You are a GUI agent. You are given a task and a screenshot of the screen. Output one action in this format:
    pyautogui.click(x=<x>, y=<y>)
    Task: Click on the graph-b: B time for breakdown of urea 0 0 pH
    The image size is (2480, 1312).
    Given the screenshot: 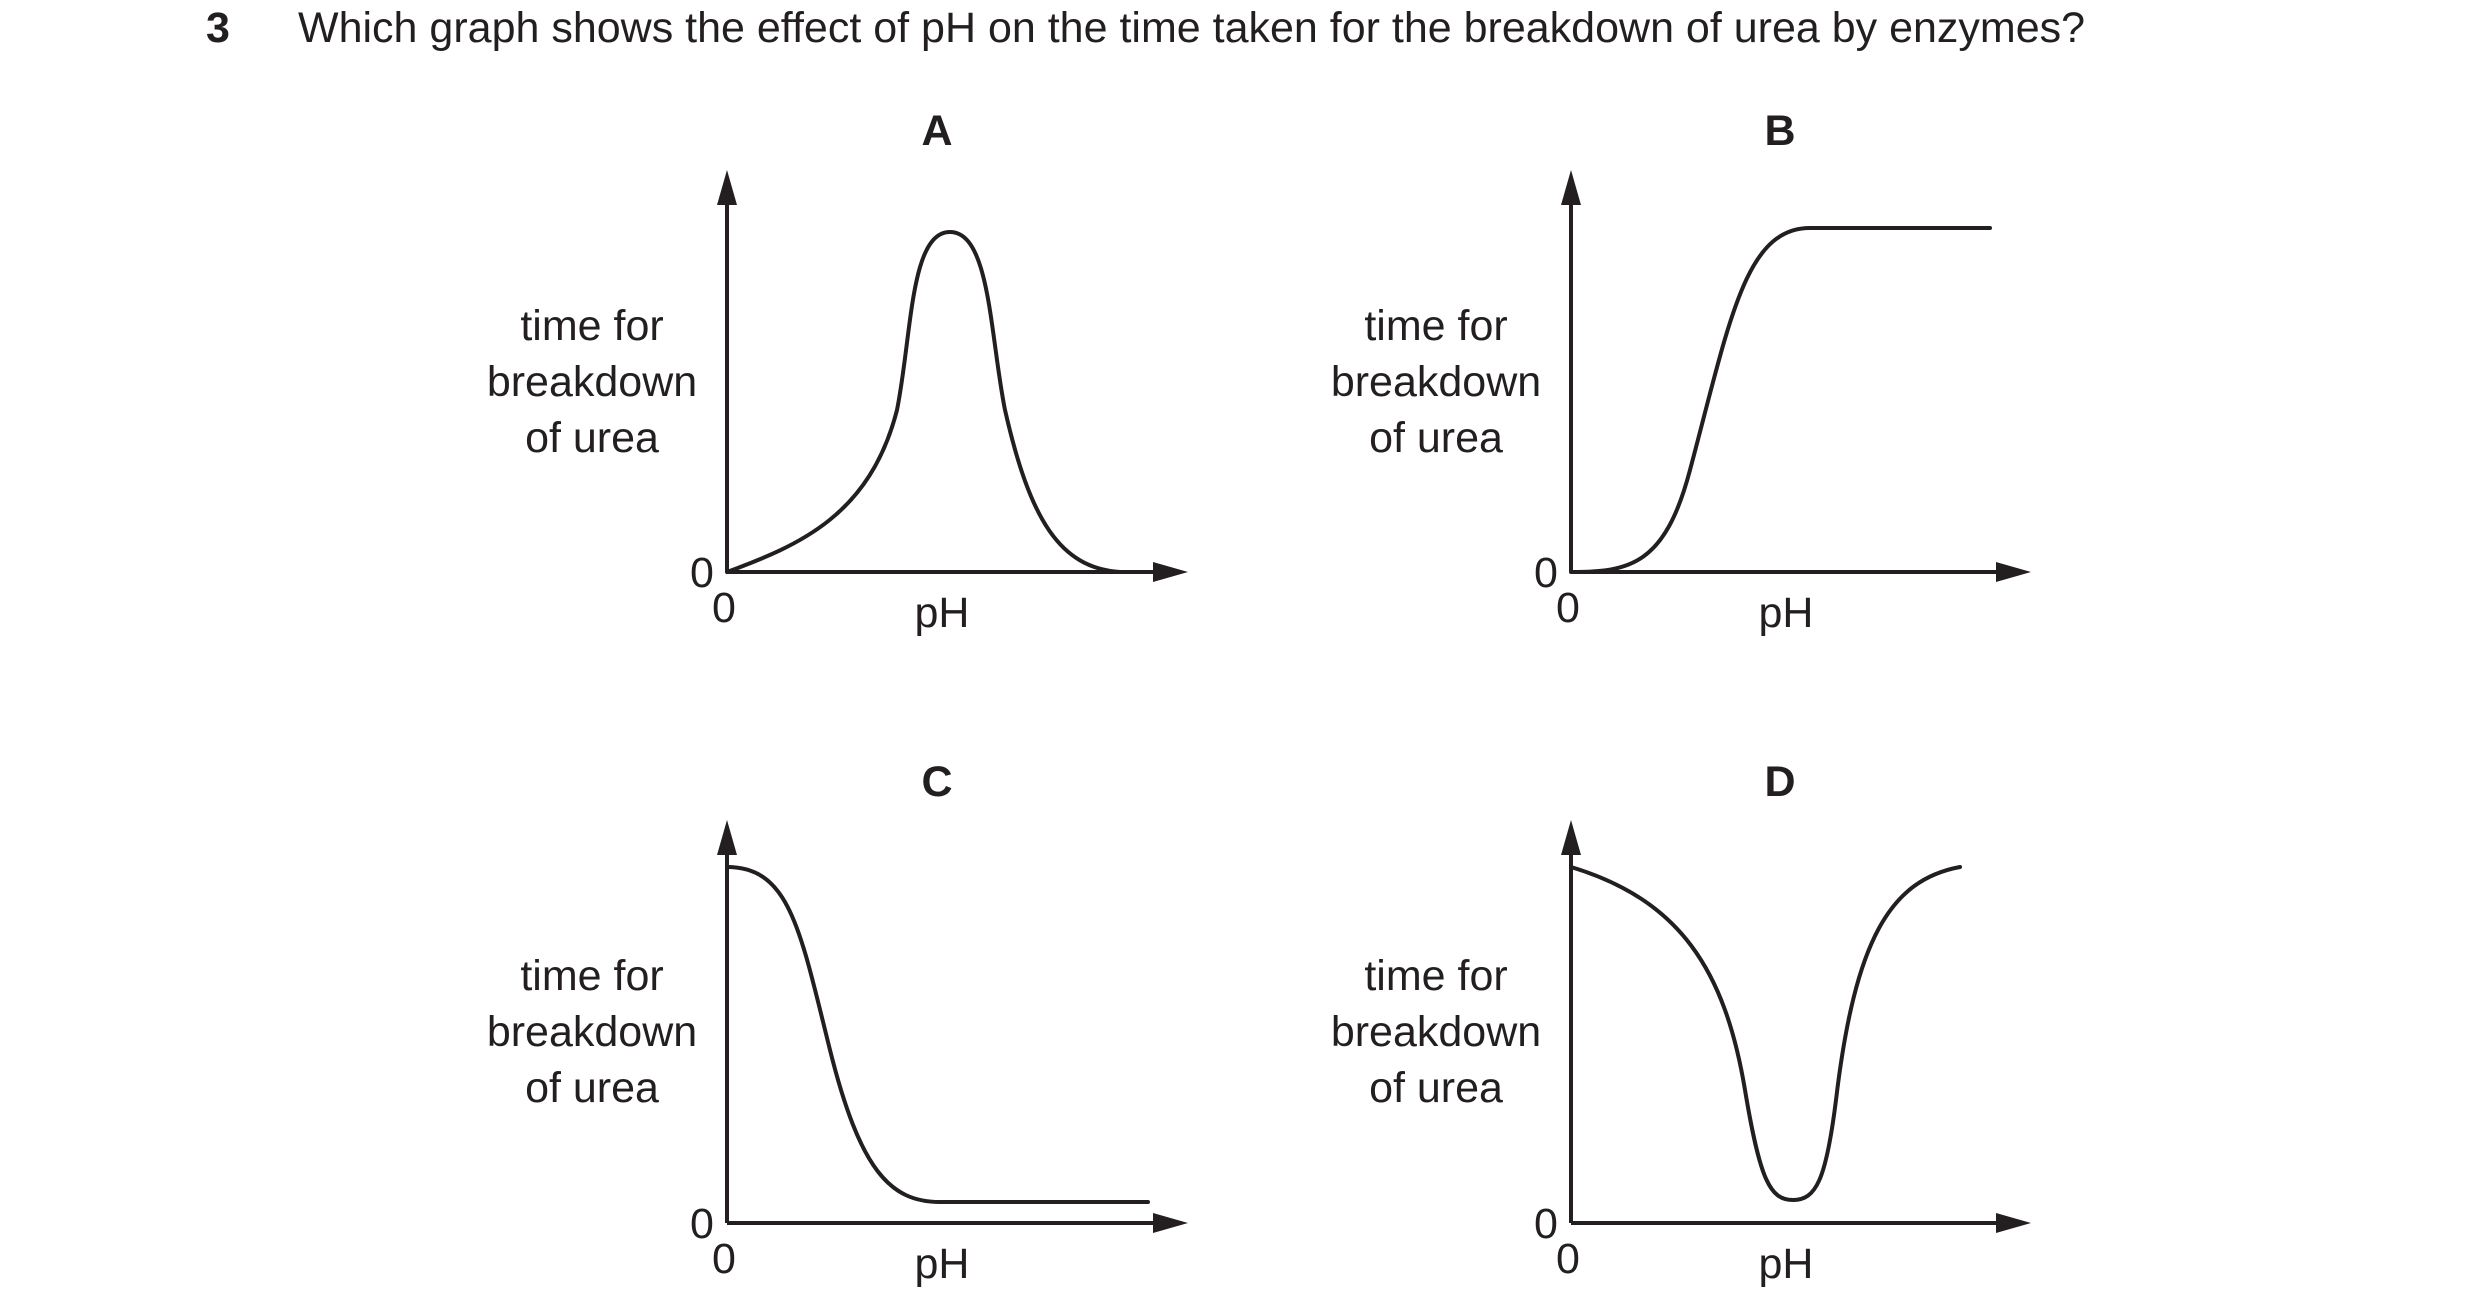 What is the action you would take?
    pyautogui.click(x=1681, y=372)
    